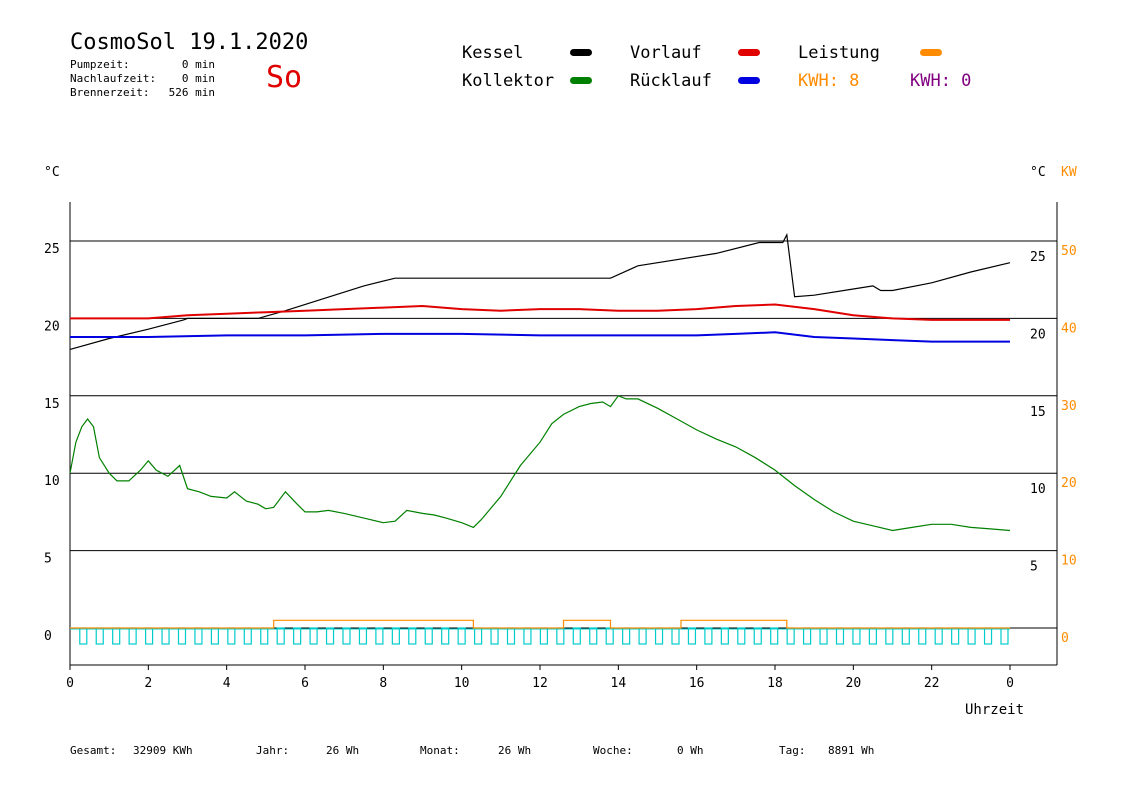 The height and width of the screenshot is (812, 1148). Describe the element at coordinates (284, 77) in the screenshot. I see `weekday-label: So` at that location.